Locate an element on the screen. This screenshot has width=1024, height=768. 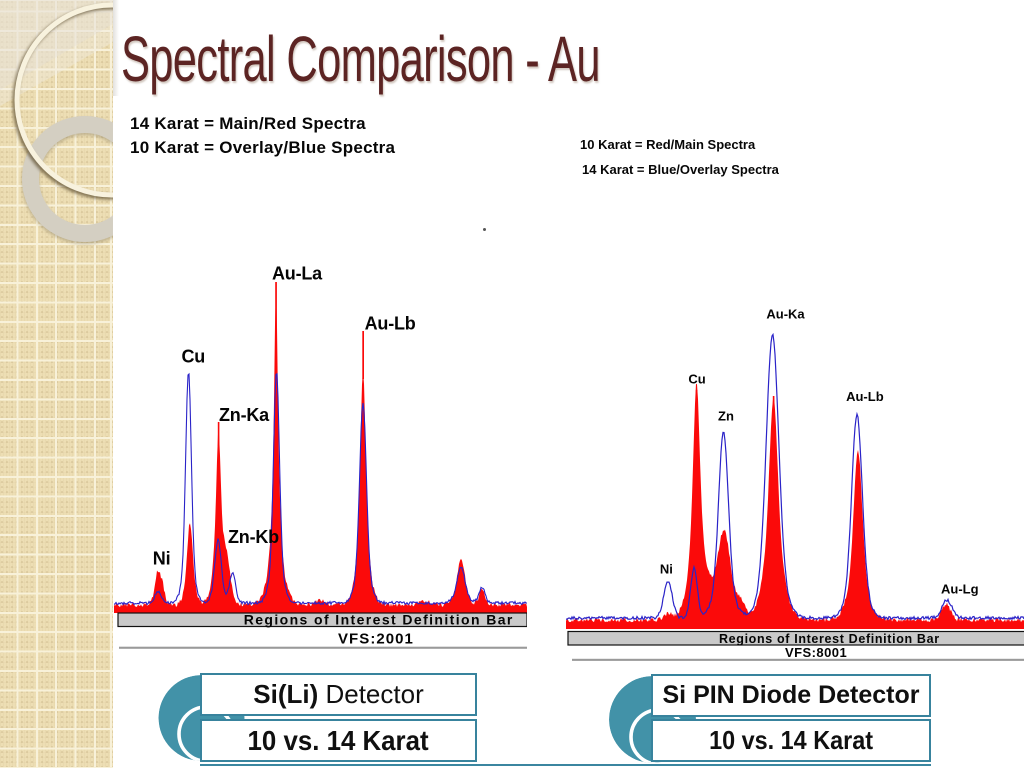
svg-text: Au-Lg is located at coordinates (960, 589).